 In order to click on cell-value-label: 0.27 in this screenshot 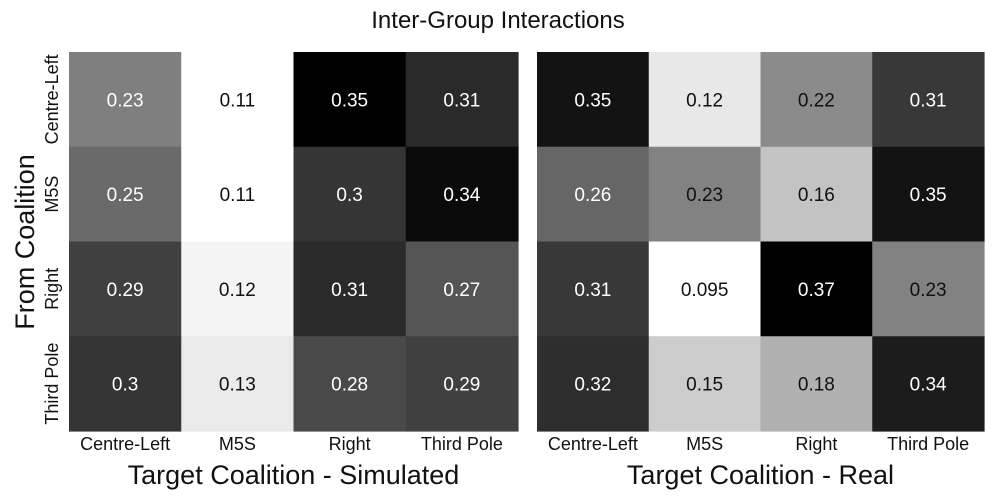, I will do `click(461, 290)`.